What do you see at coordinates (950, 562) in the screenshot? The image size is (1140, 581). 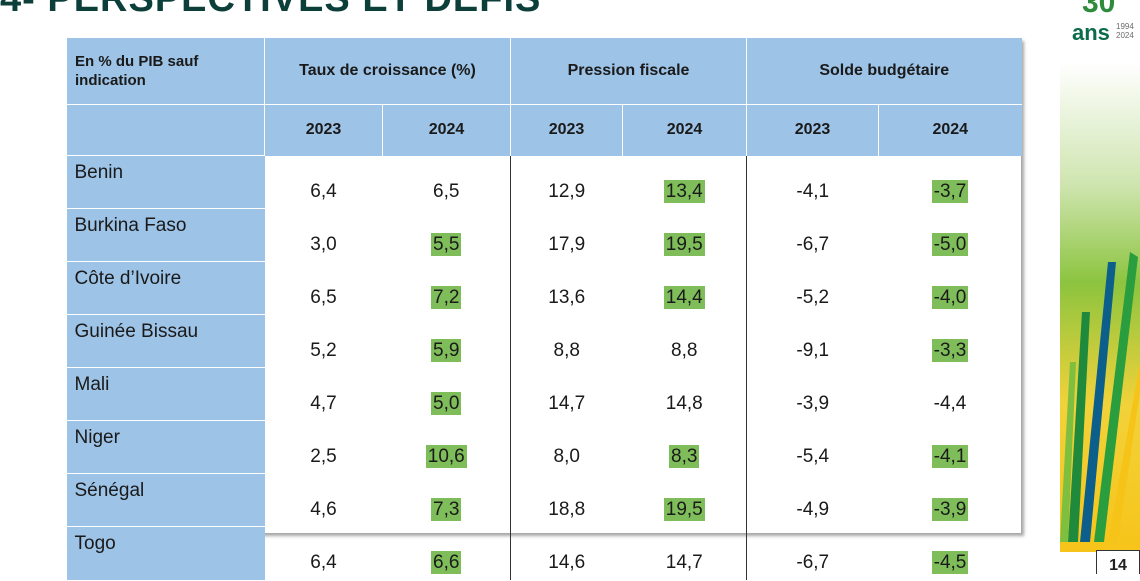 I see `highlighted-value: -4,5` at bounding box center [950, 562].